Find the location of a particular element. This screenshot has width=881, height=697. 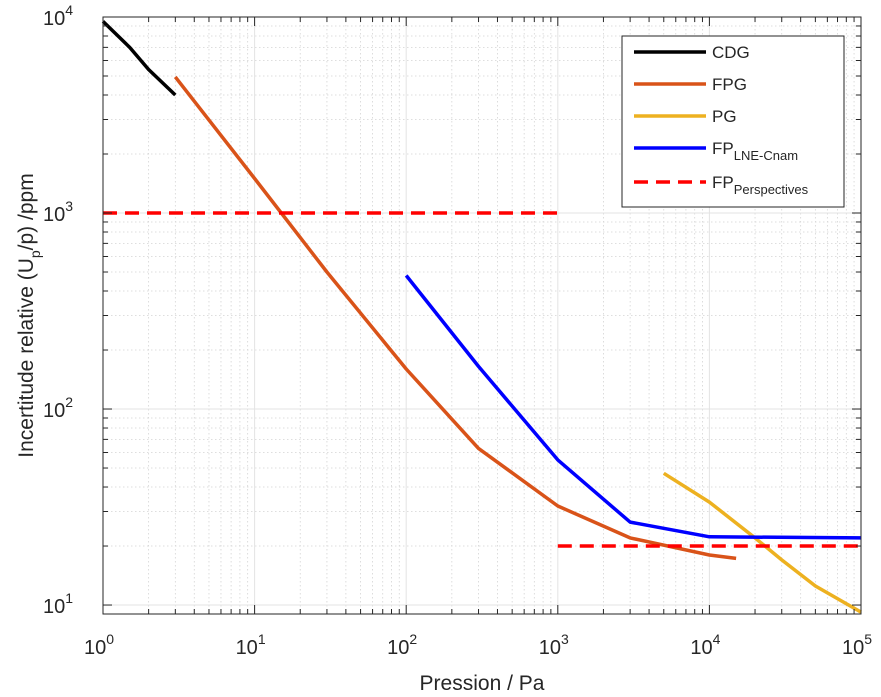

x-tick-label: 10³ is located at coordinates (554, 645).